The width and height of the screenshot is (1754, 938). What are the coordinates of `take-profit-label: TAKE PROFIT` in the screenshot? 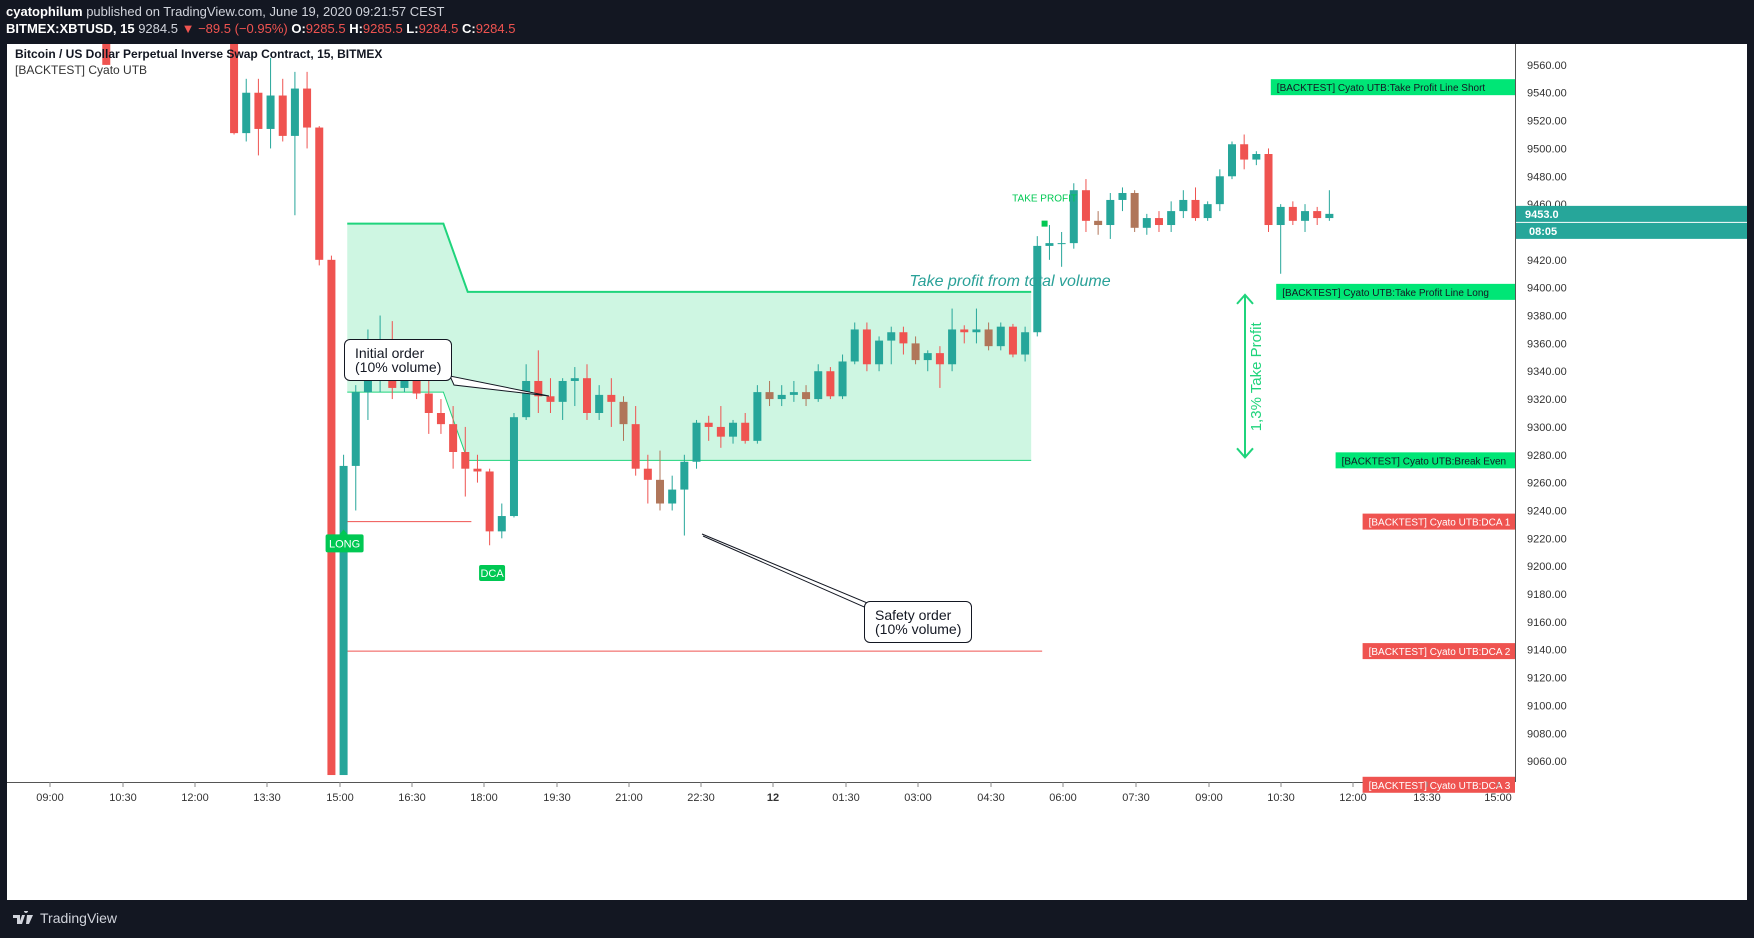 It's located at (1044, 198).